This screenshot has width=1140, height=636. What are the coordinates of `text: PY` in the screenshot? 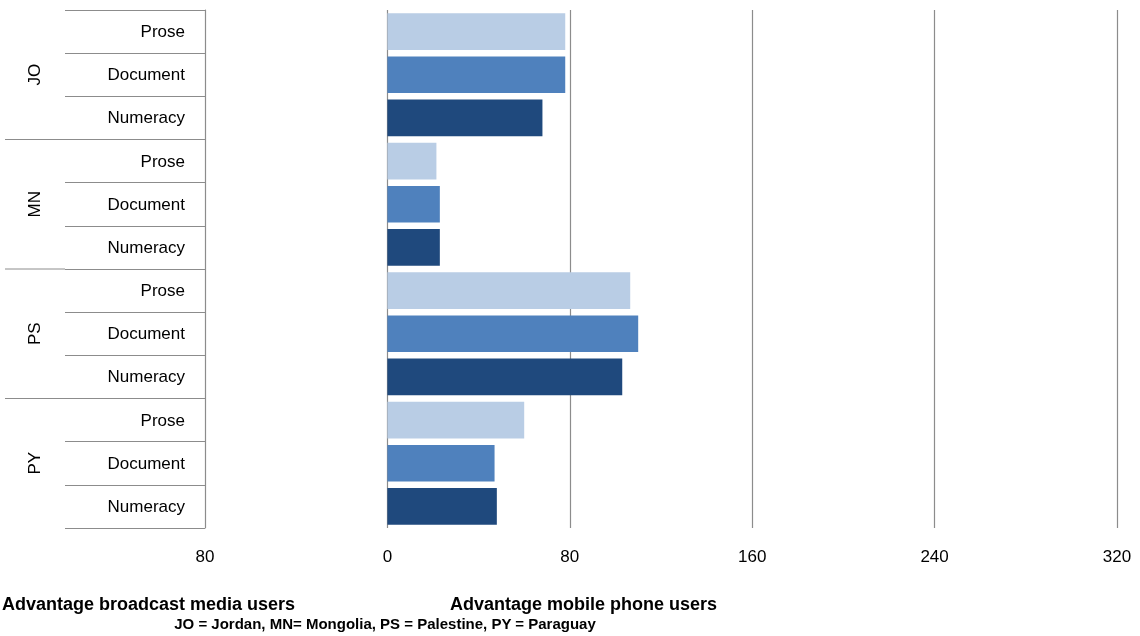 It's located at (34, 463).